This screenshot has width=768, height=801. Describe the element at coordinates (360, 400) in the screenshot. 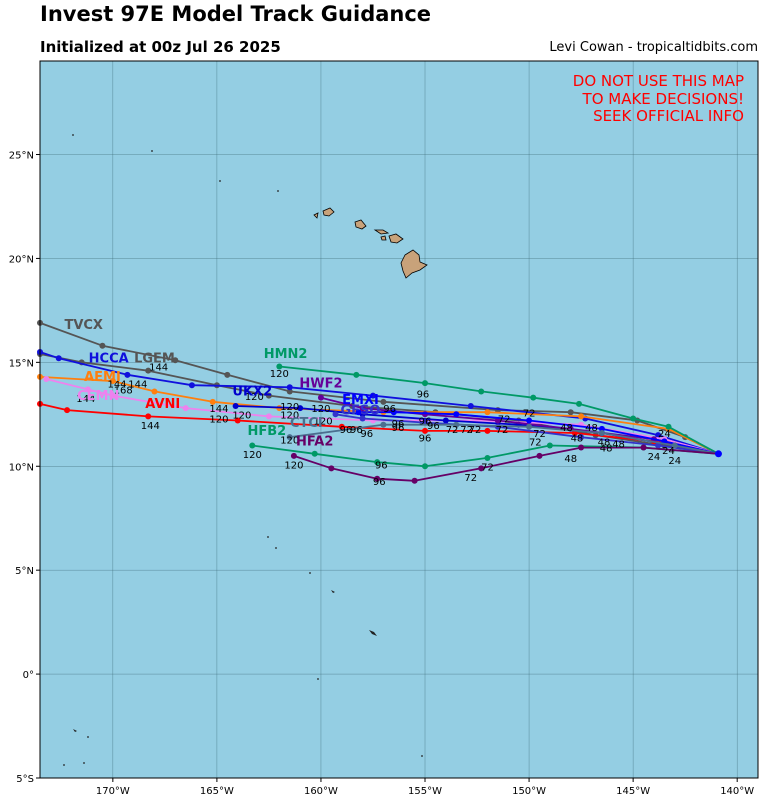

I see `model-label-emxi: EMXI` at that location.